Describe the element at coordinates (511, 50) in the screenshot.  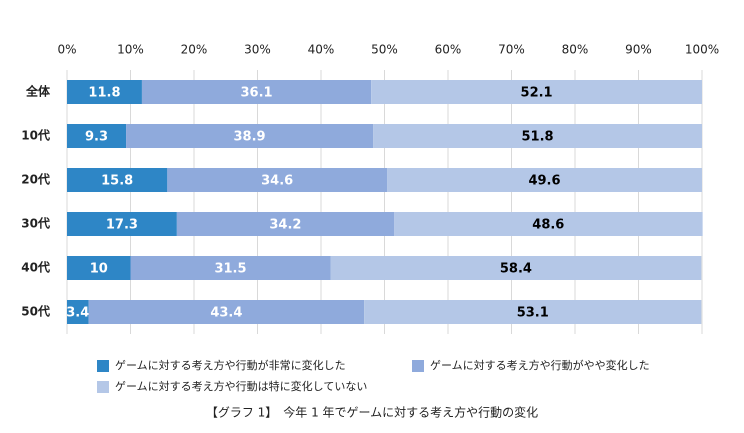
I see `x-tick-label: 70%` at that location.